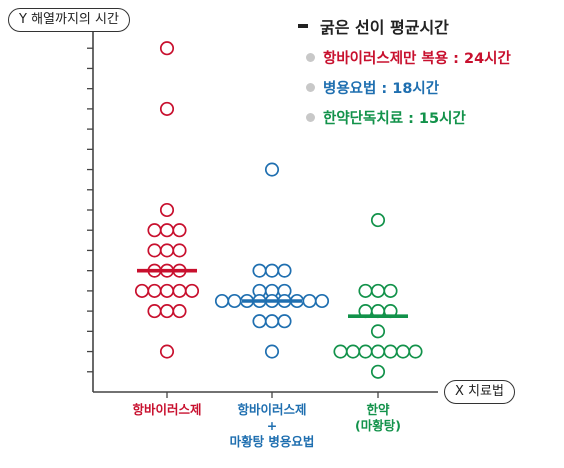 The height and width of the screenshot is (468, 564). Describe the element at coordinates (479, 392) in the screenshot. I see `x-axis-label: X 치료법` at that location.